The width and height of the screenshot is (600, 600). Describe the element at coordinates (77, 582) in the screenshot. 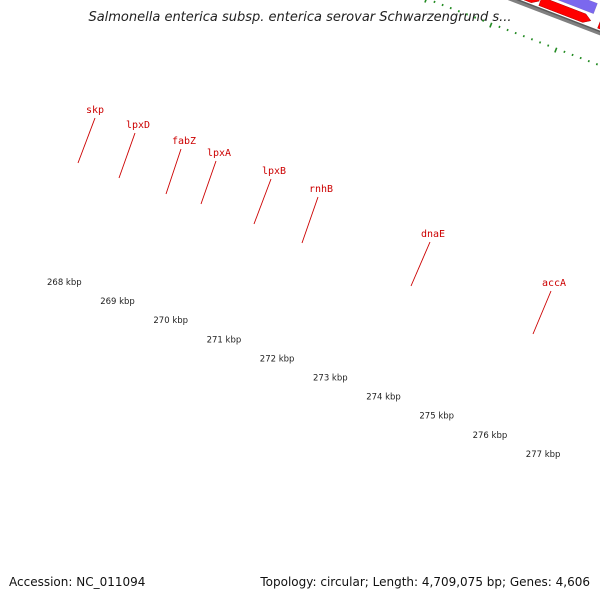

I see `accession-text: Accession: NC_011094` at that location.